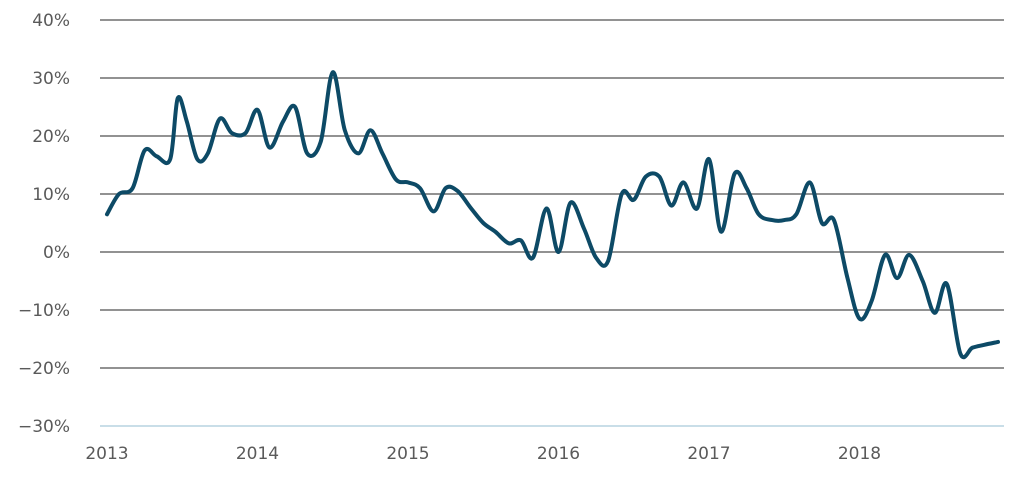 The image size is (1024, 501). Describe the element at coordinates (56, 253) in the screenshot. I see `y-tick-label: 0%` at that location.